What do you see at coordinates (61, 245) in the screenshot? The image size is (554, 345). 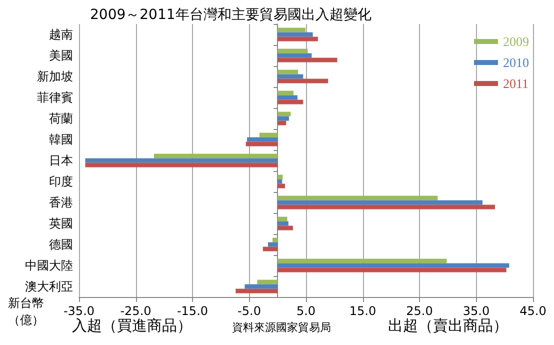 I see `y-tick-label: 德國` at bounding box center [61, 245].